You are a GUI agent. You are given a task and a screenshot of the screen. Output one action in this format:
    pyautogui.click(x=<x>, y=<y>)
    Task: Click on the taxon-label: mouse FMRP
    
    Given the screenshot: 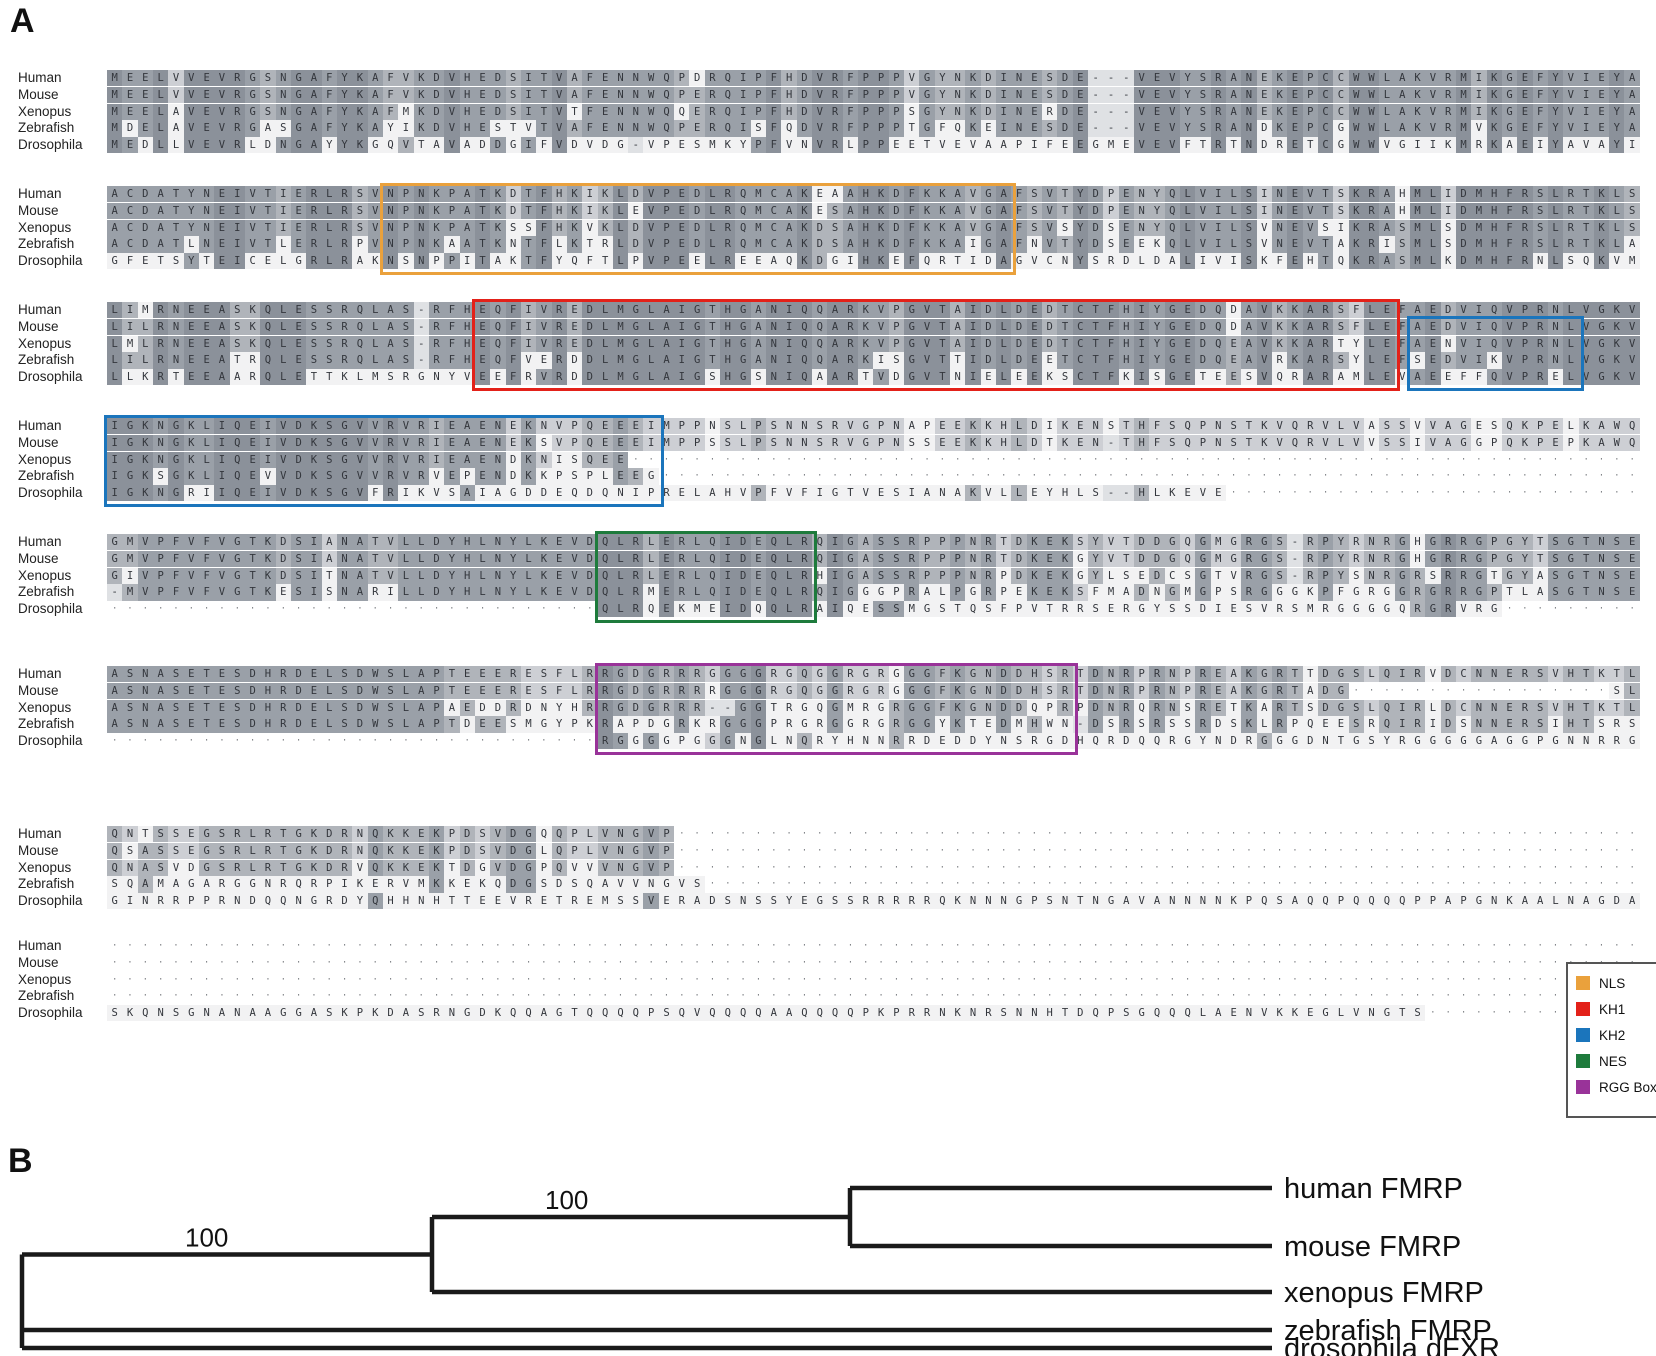 What is the action you would take?
    pyautogui.click(x=1372, y=1247)
    